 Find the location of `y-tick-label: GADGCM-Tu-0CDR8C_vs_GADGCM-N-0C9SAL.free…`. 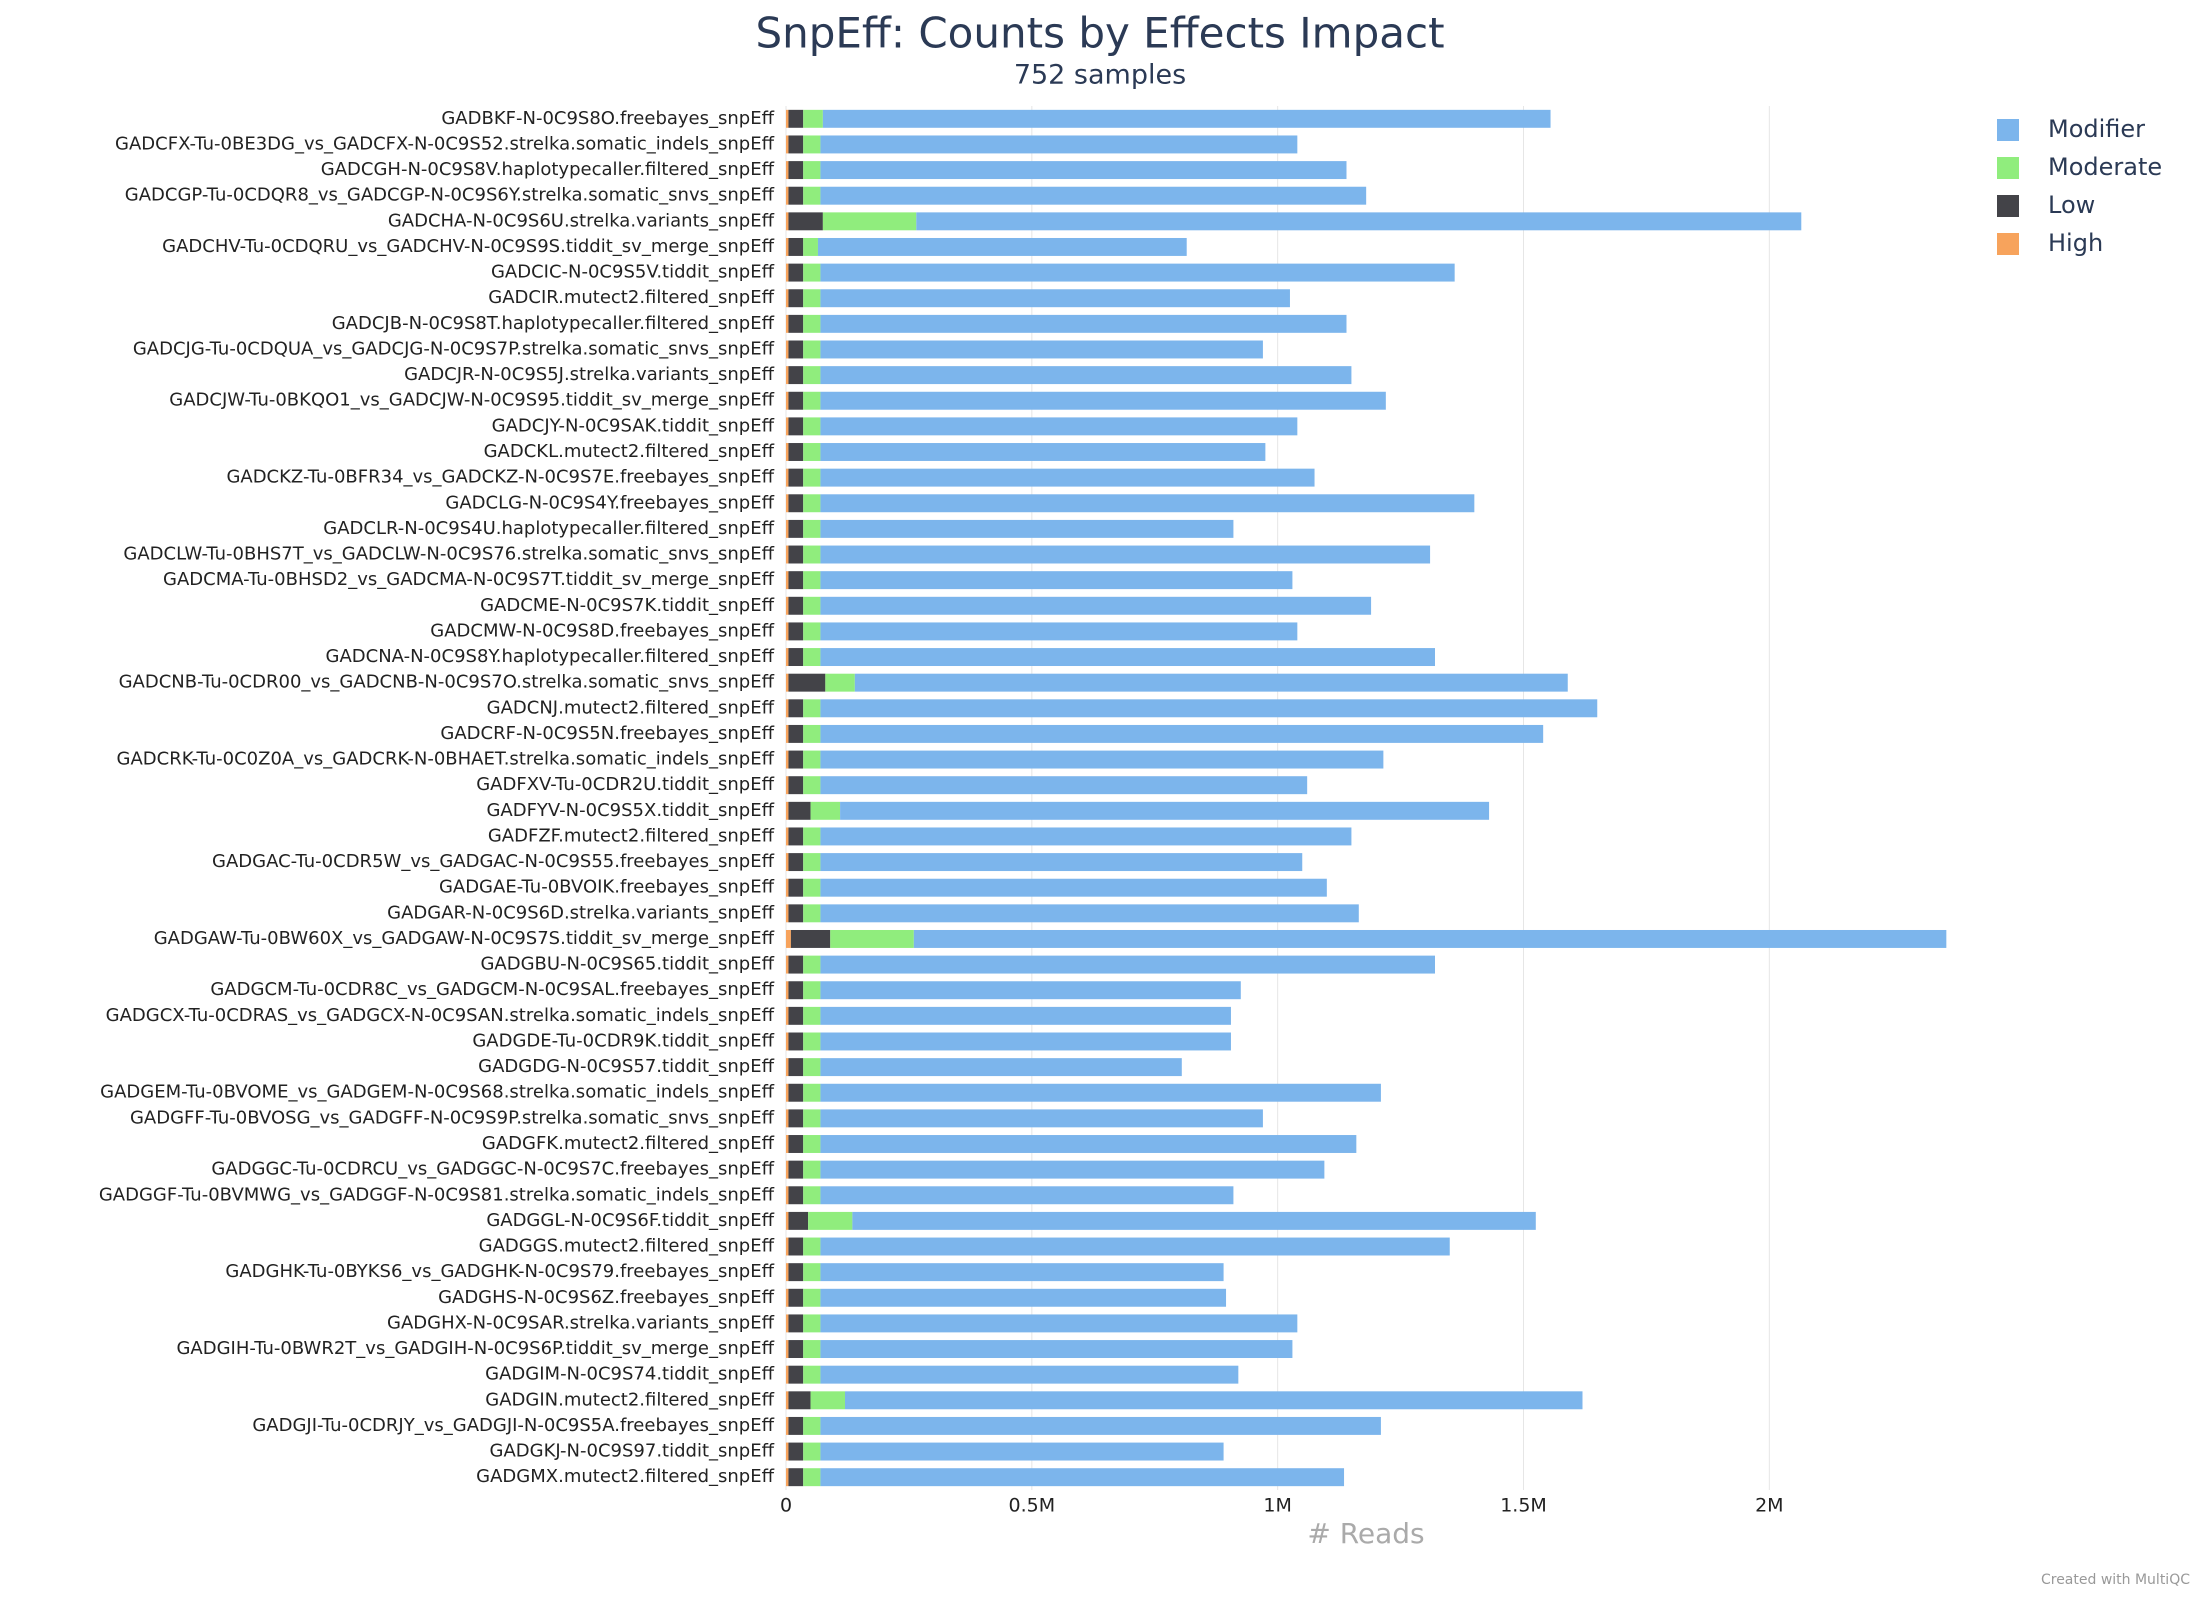

y-tick-label: GADGCM-Tu-0CDR8C_vs_GADGCM-N-0C9SAL.free… is located at coordinates (492, 989).